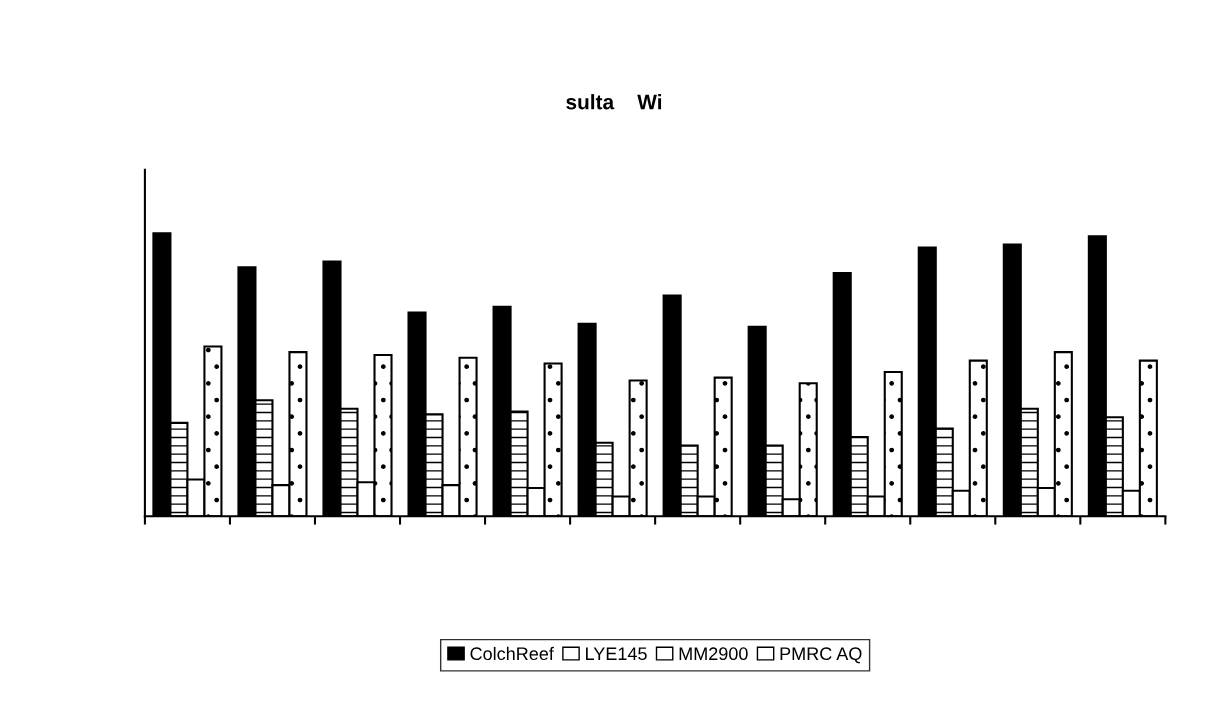 Image resolution: width=1228 pixels, height=716 pixels. I want to click on legend-label: MM2900, so click(713, 654).